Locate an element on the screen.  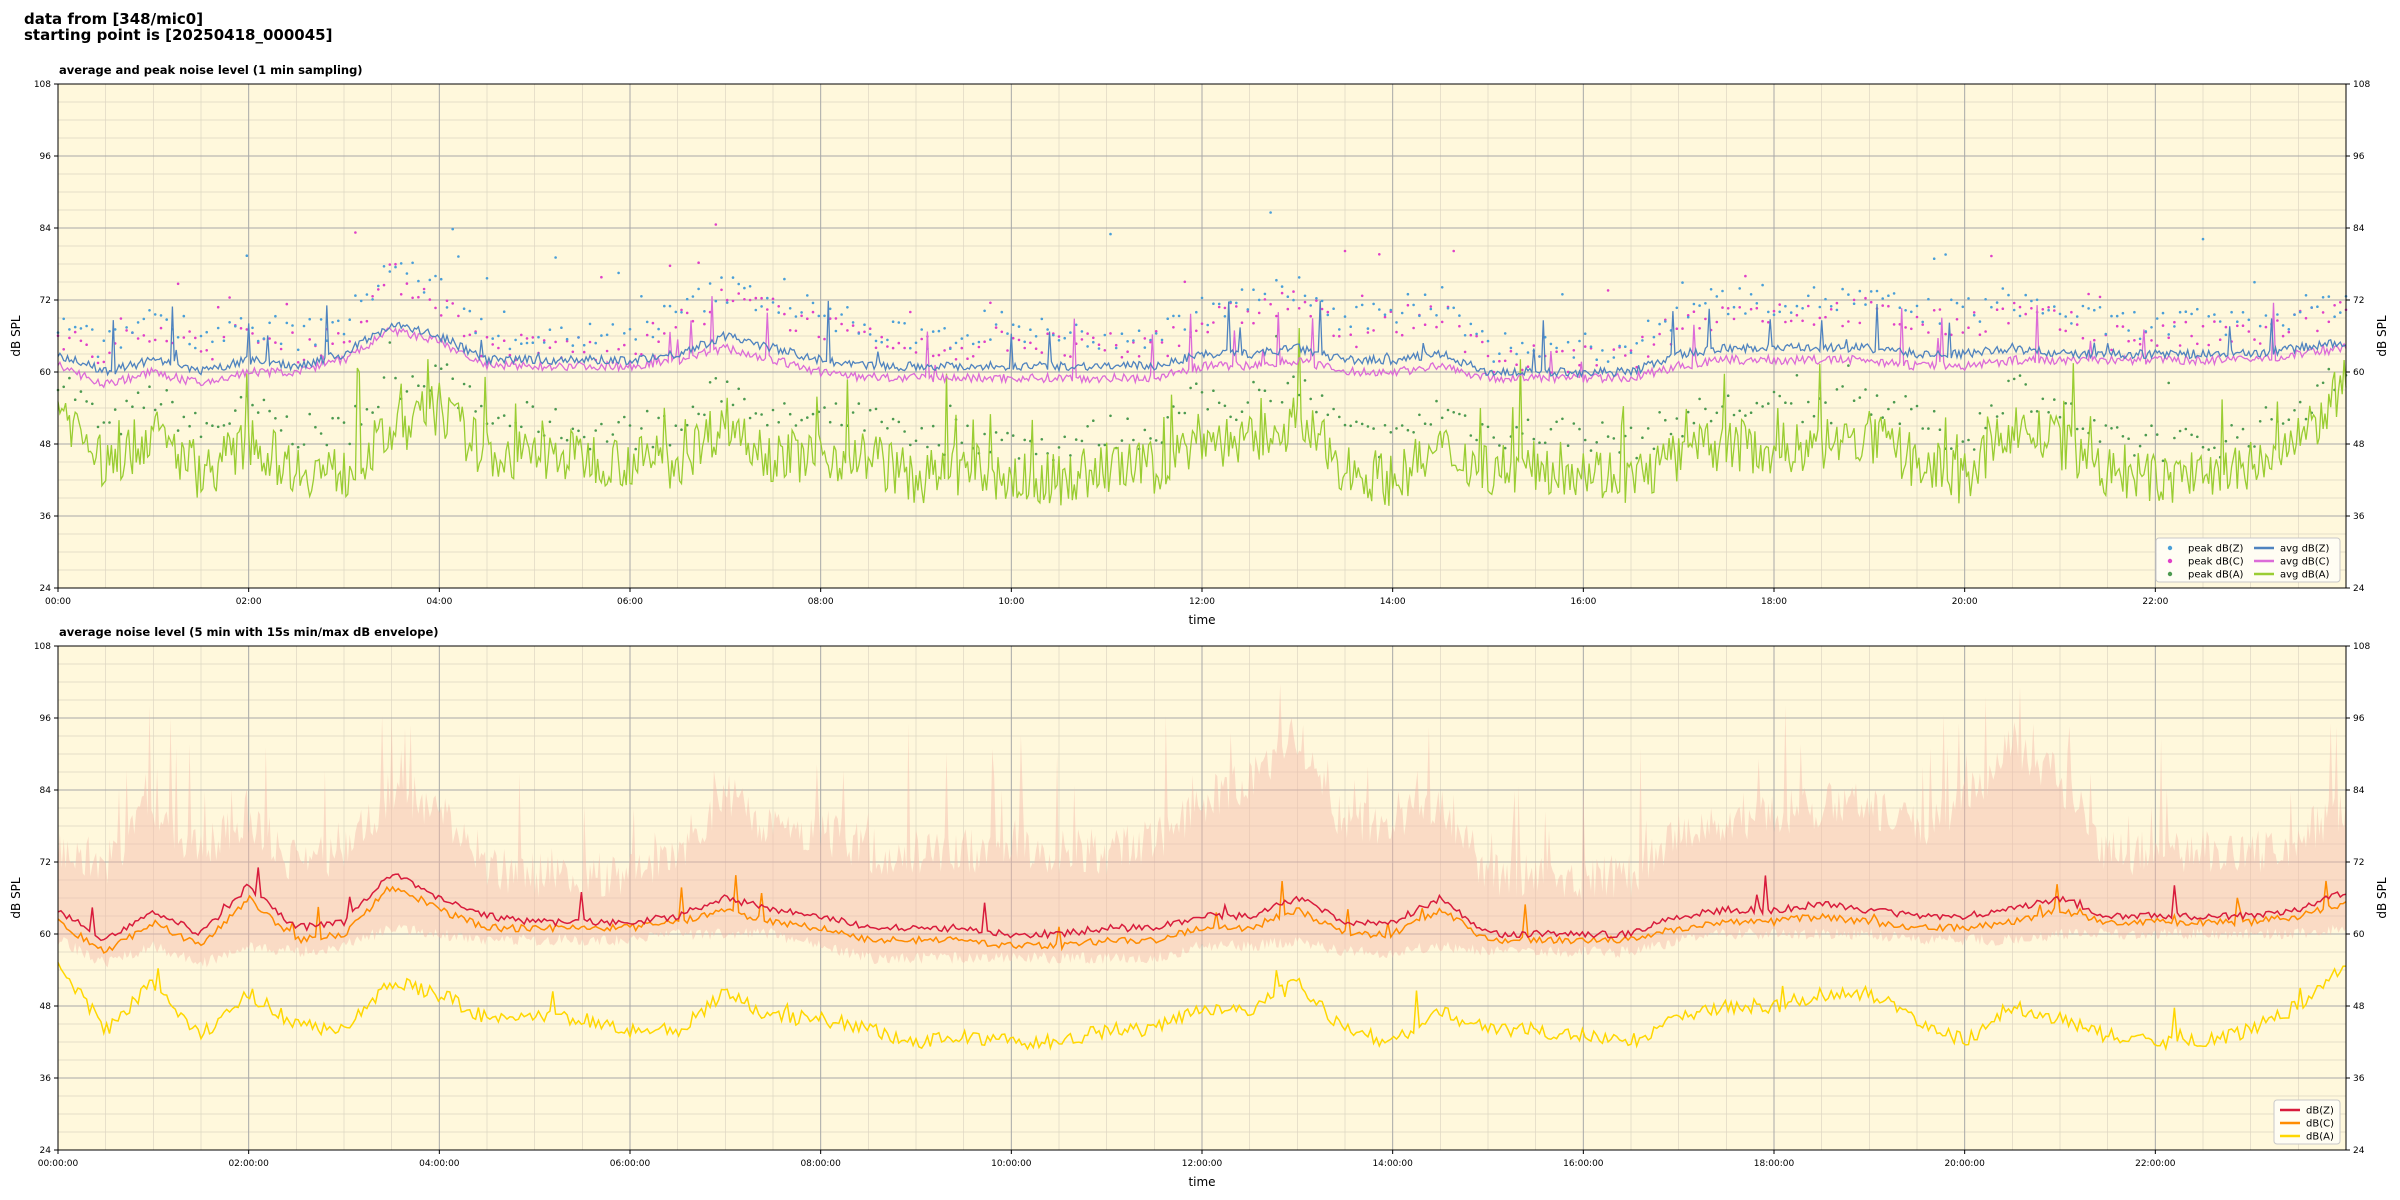
y-tick-label-right: 72 is located at coordinates (2358, 863).